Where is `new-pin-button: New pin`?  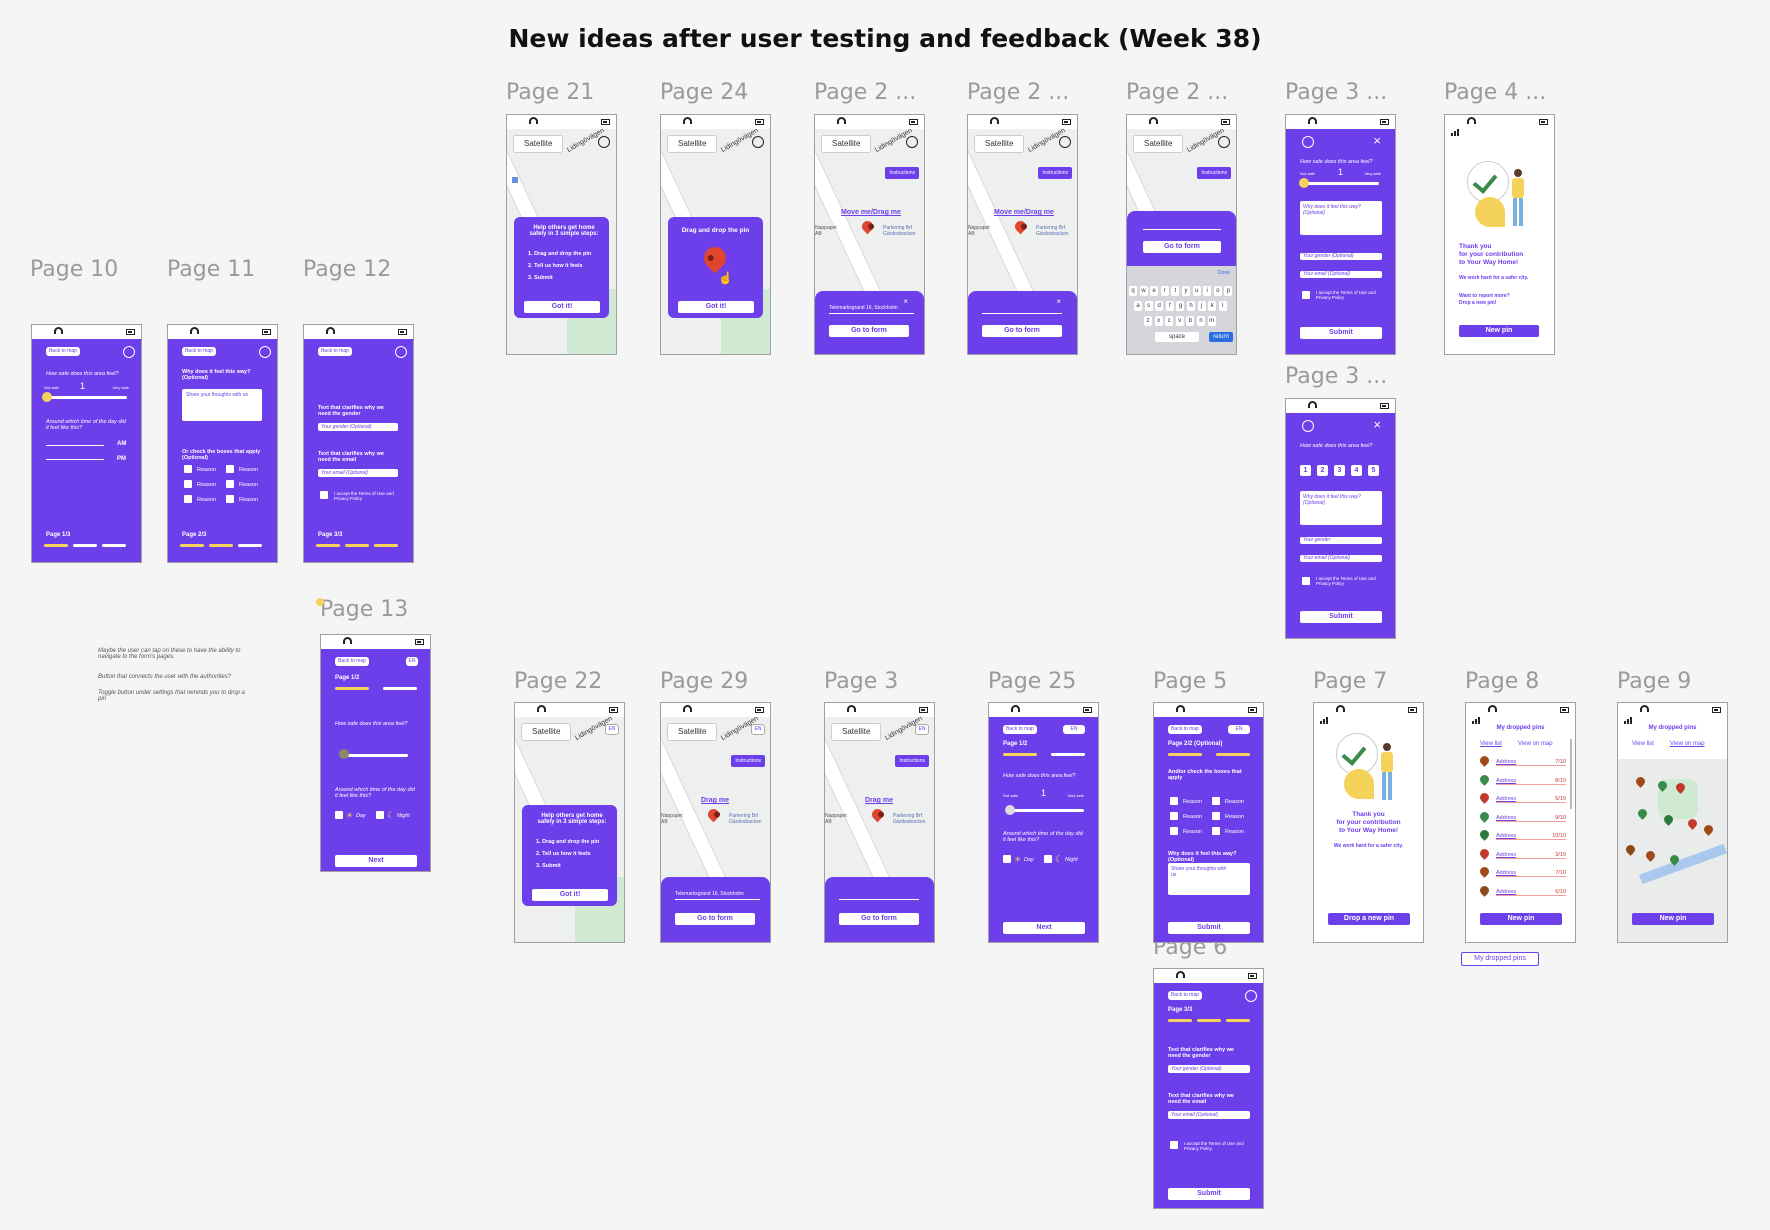 new-pin-button: New pin is located at coordinates (1521, 919).